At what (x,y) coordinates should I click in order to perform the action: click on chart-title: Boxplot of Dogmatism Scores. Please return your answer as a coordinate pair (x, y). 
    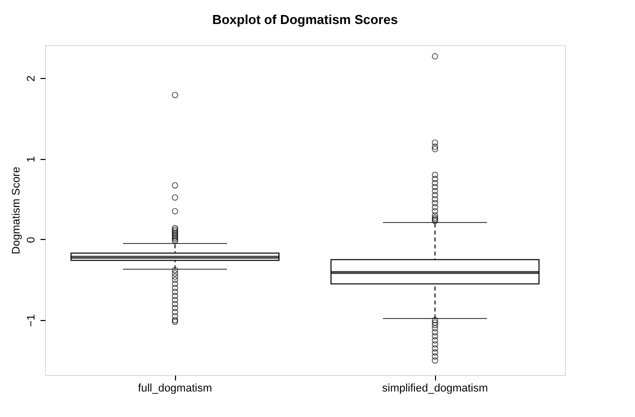
    Looking at the image, I should click on (305, 19).